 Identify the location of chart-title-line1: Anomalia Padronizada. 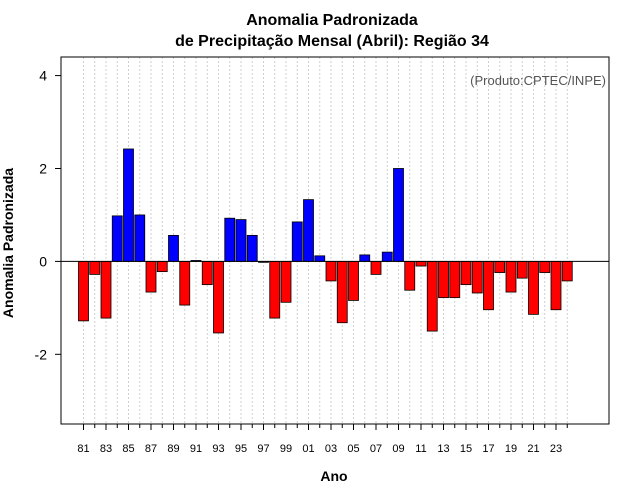
(332, 20).